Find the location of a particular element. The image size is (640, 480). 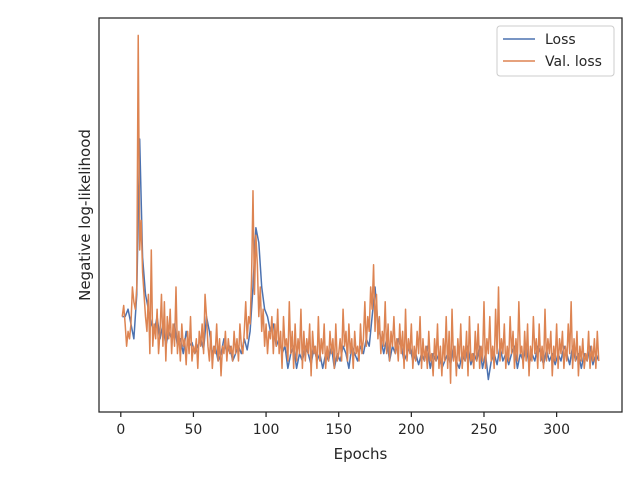

x-tick-label: 200 is located at coordinates (411, 430).